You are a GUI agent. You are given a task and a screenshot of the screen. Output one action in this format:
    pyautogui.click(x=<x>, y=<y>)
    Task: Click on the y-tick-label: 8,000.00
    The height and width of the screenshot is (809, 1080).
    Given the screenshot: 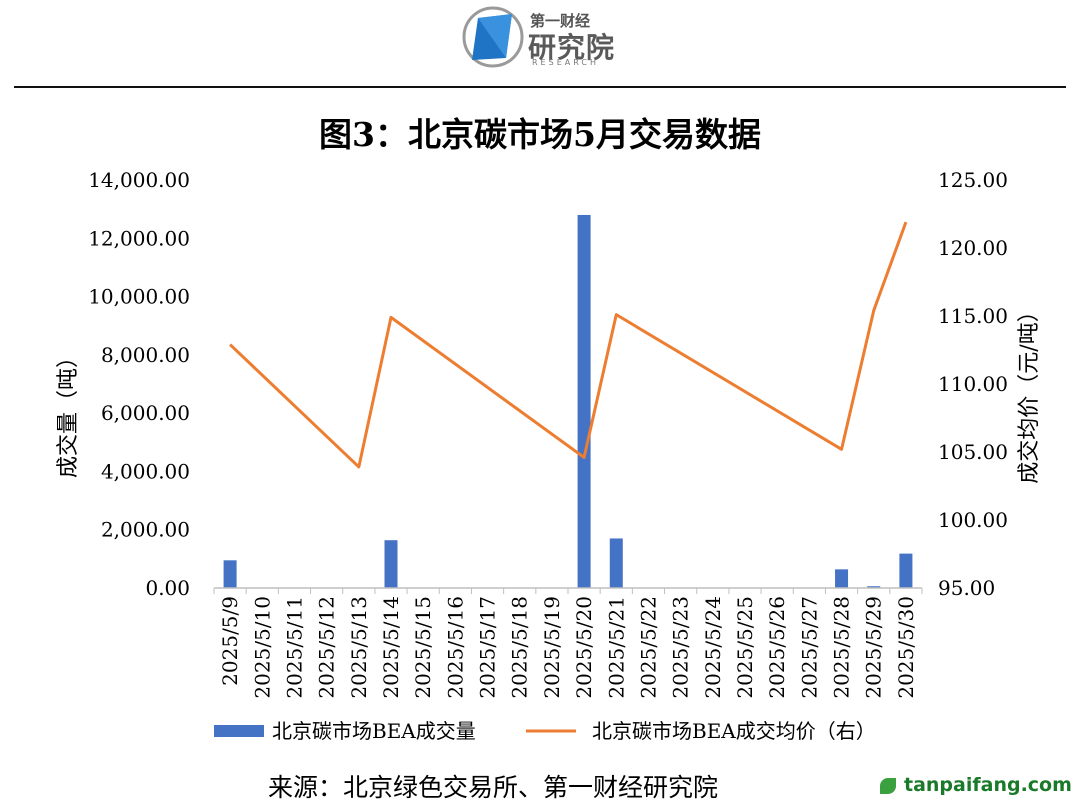 What is the action you would take?
    pyautogui.click(x=145, y=355)
    